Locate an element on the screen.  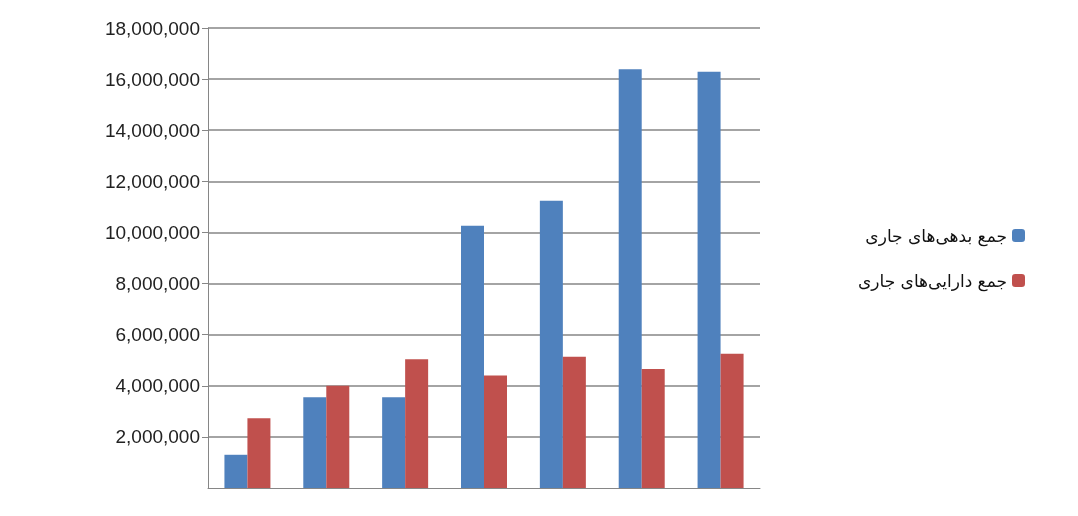
legend-label: جمع بدهی‌های جاری is located at coordinates (936, 236).